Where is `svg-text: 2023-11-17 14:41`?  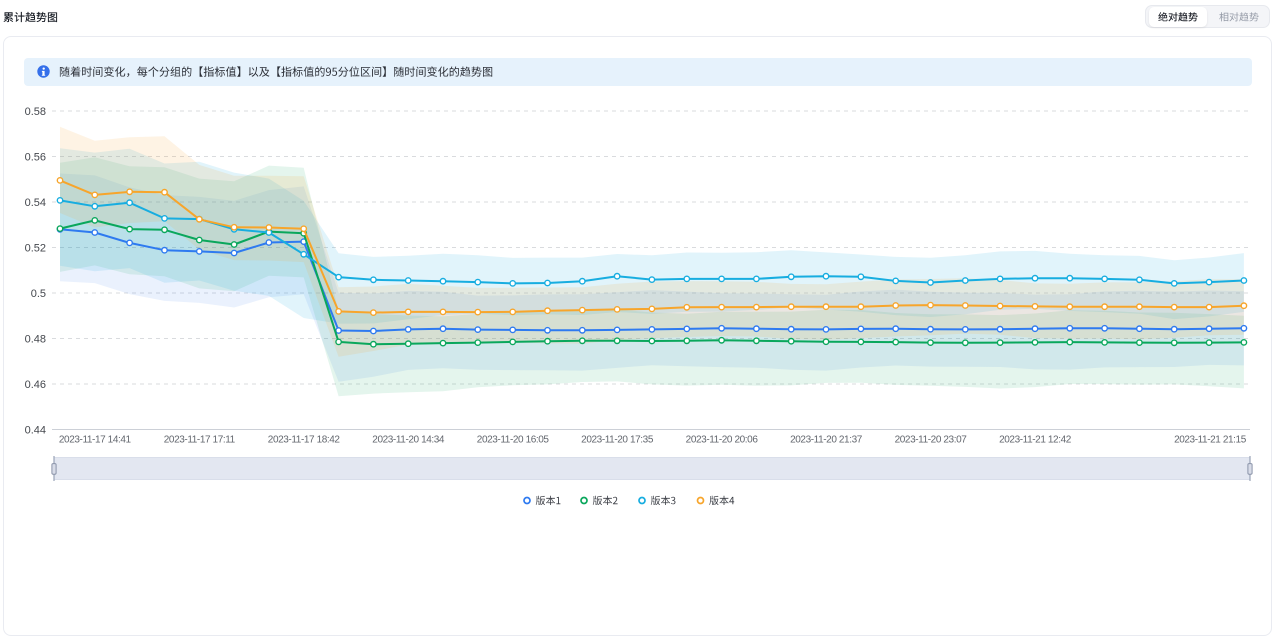 svg-text: 2023-11-17 14:41 is located at coordinates (95, 440).